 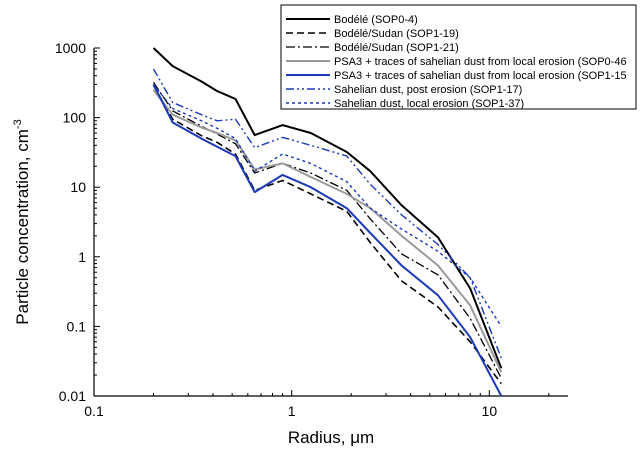 What do you see at coordinates (490, 411) in the screenshot?
I see `x-tick-label: 10` at bounding box center [490, 411].